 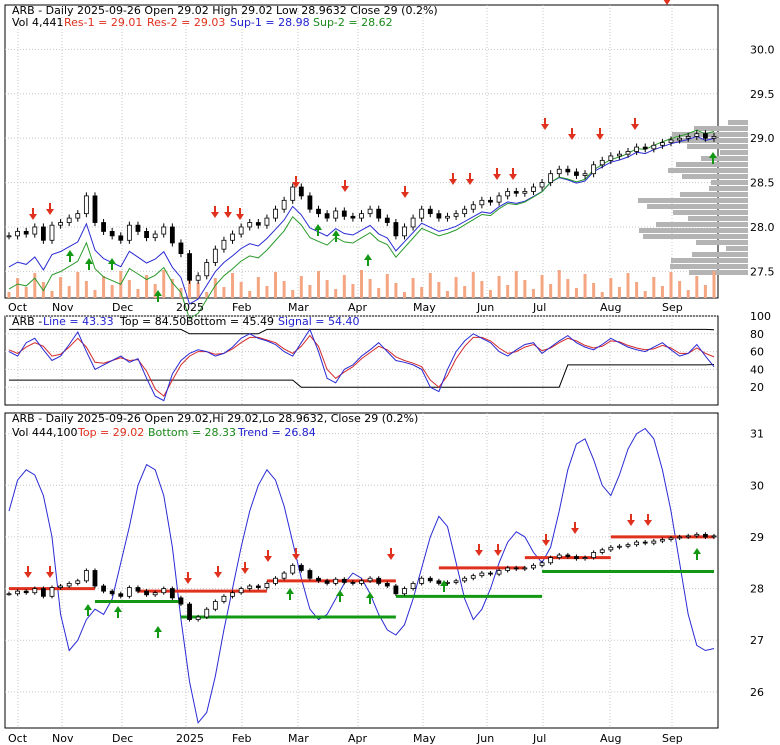 What do you see at coordinates (361, 365) in the screenshot?
I see `signal-line` at bounding box center [361, 365].